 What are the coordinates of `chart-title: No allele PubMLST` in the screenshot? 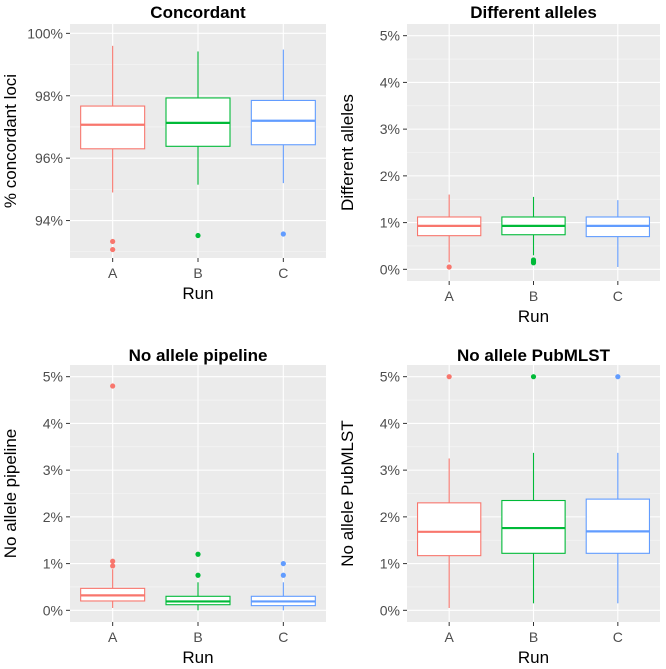 It's located at (534, 355).